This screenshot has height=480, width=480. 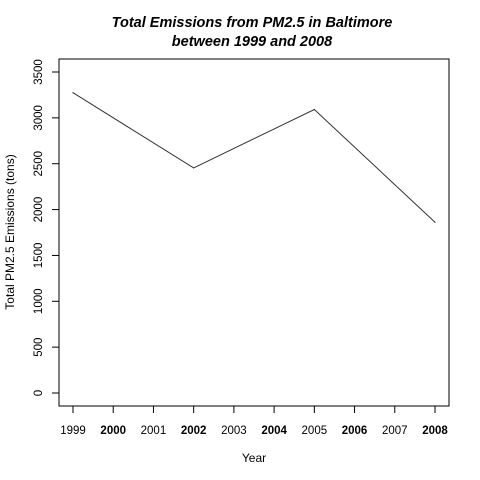 I want to click on chart-title-line-1: Total Emissions from PM2.5 in Baltimore, so click(x=252, y=23).